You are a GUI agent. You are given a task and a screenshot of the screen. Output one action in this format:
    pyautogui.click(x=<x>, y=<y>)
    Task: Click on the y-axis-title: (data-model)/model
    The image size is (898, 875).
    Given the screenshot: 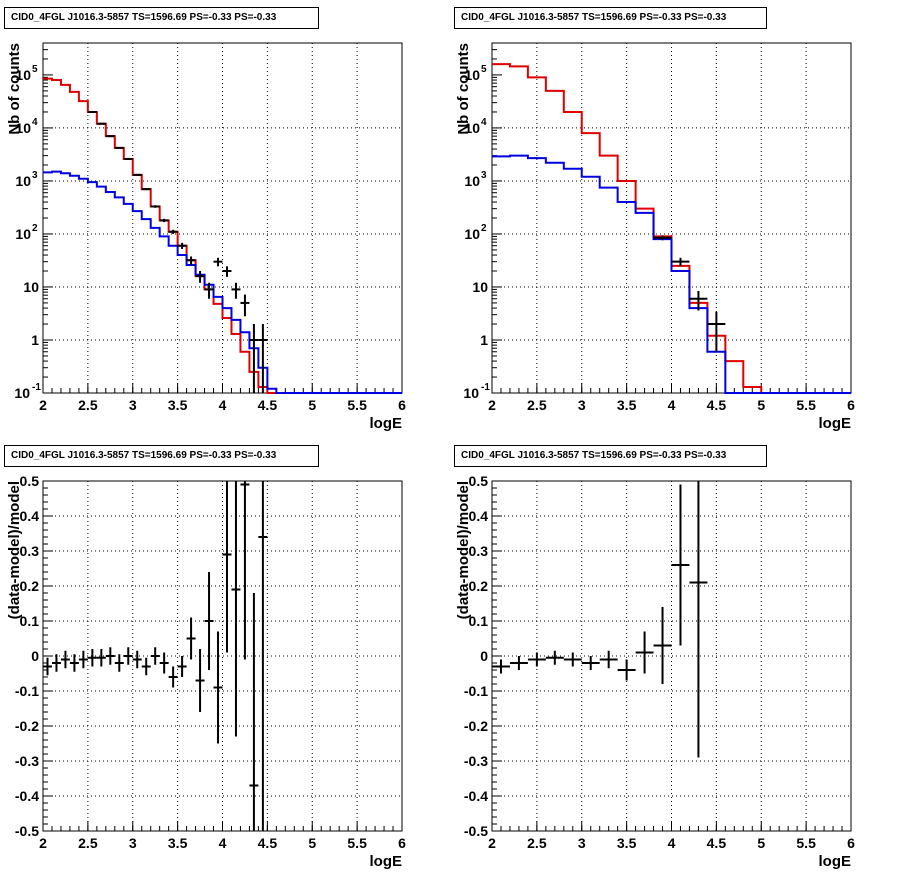 What is the action you would take?
    pyautogui.click(x=463, y=550)
    